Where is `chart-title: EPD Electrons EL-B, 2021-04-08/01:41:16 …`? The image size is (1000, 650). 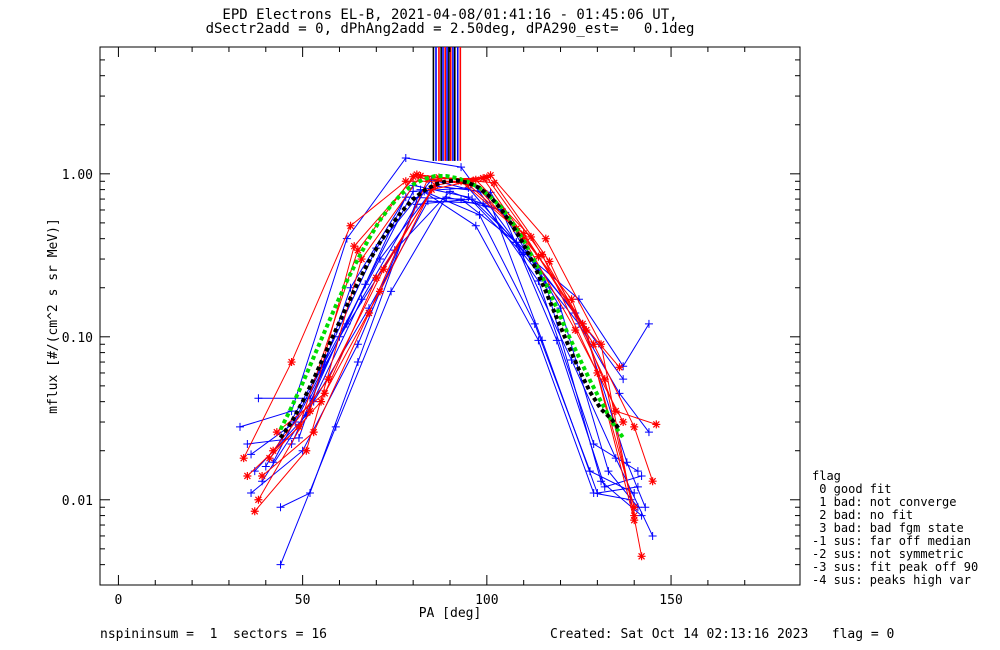
chart-title: EPD Electrons EL-B, 2021-04-08/01:41:16 … is located at coordinates (450, 15).